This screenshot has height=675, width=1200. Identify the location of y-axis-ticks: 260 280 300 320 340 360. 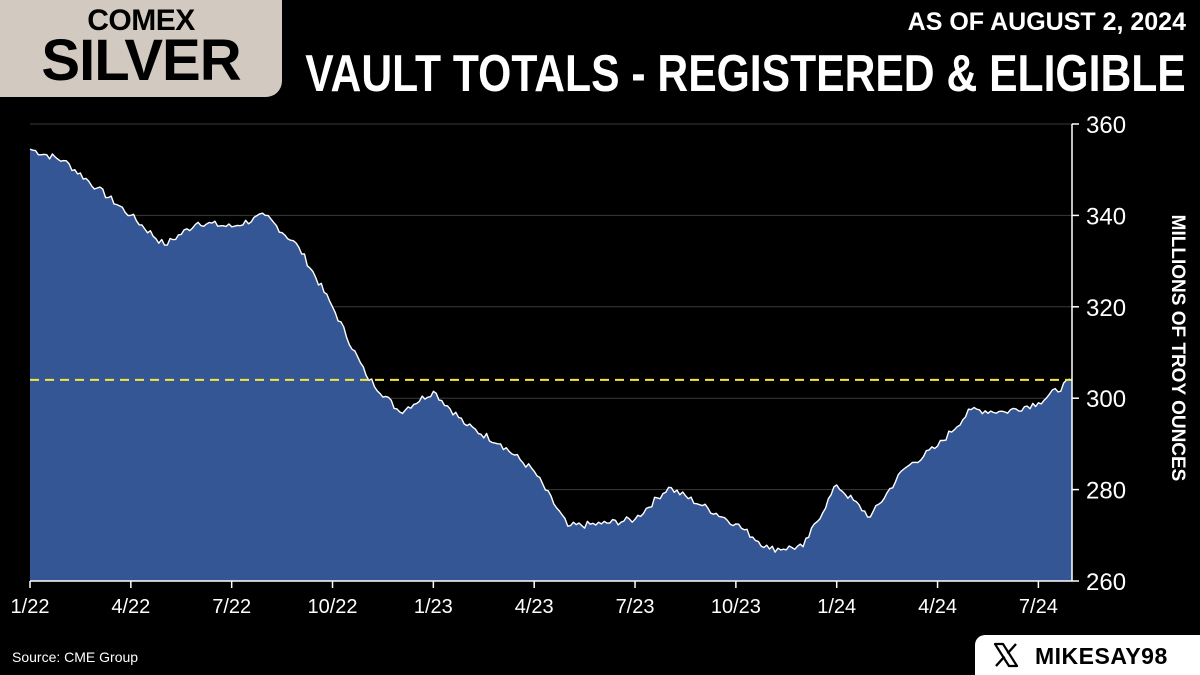
(1099, 354).